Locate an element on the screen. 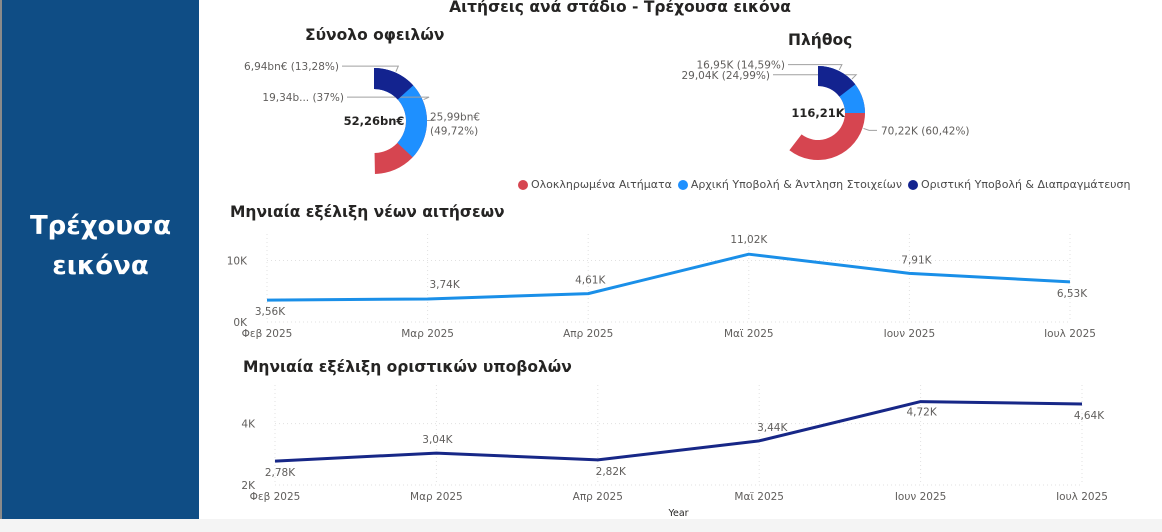 Image resolution: width=1162 pixels, height=532 pixels. legend-item-initial: Αρχική Υποβολή & Άντληση Στοιχείων is located at coordinates (789, 184).